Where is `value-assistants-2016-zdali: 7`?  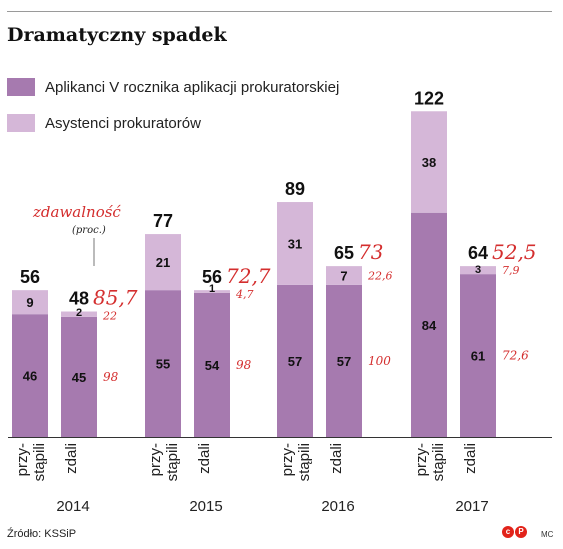
value-assistants-2016-zdali: 7 is located at coordinates (343, 275).